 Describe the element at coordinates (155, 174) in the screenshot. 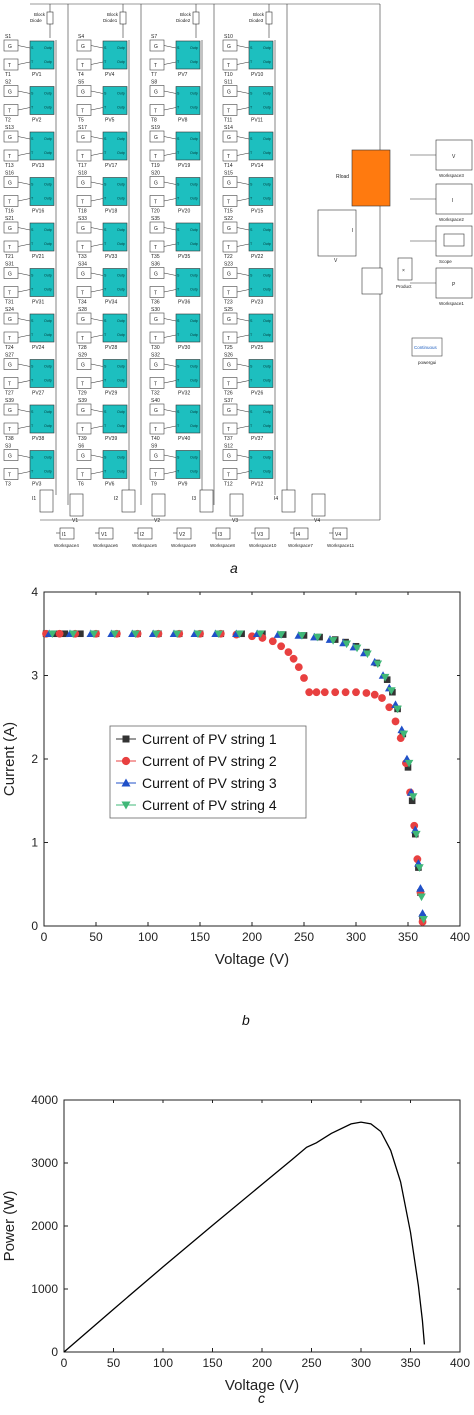

I see `switch-label: S20` at that location.